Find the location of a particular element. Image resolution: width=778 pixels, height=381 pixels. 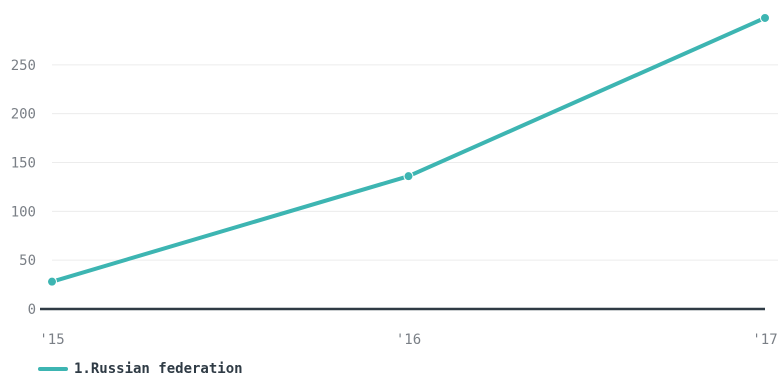

legend-label: 1.Russian federation is located at coordinates (158, 369).